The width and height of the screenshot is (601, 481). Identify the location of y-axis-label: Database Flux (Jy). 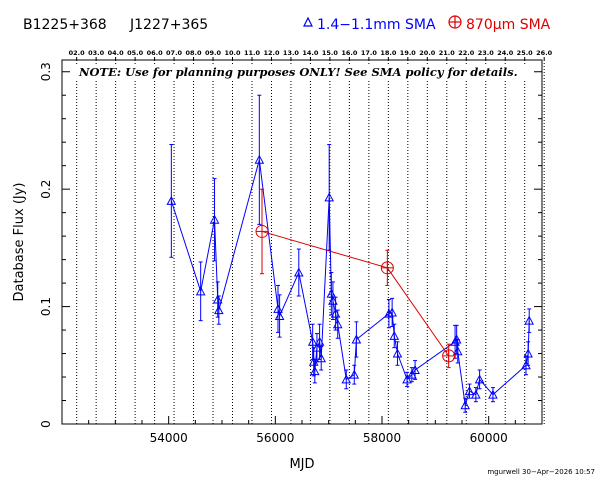
(19, 242).